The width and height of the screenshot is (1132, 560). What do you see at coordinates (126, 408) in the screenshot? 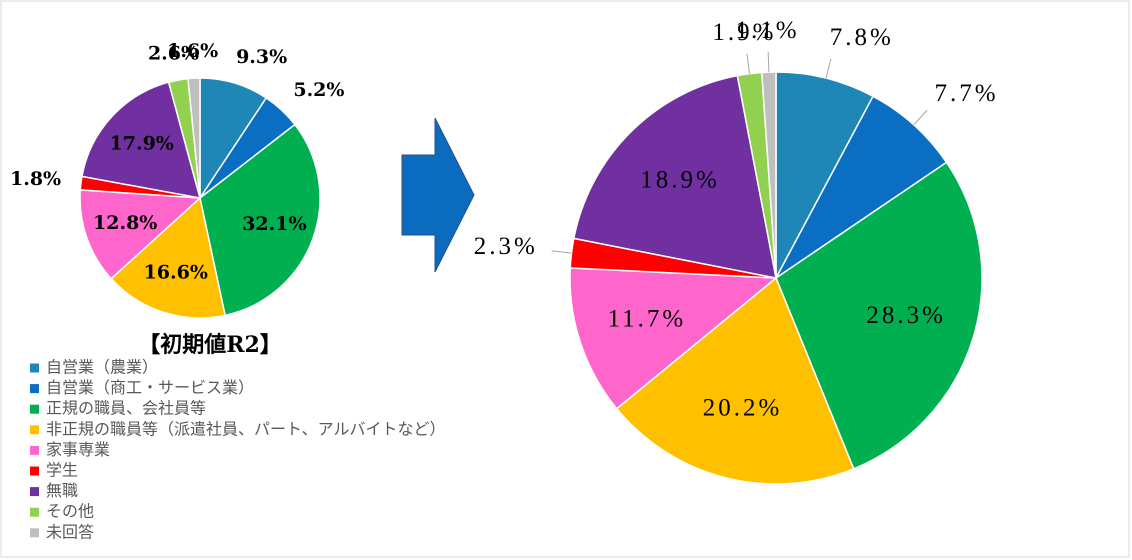
I see `legend-label: 正規の職員、会社員等` at bounding box center [126, 408].